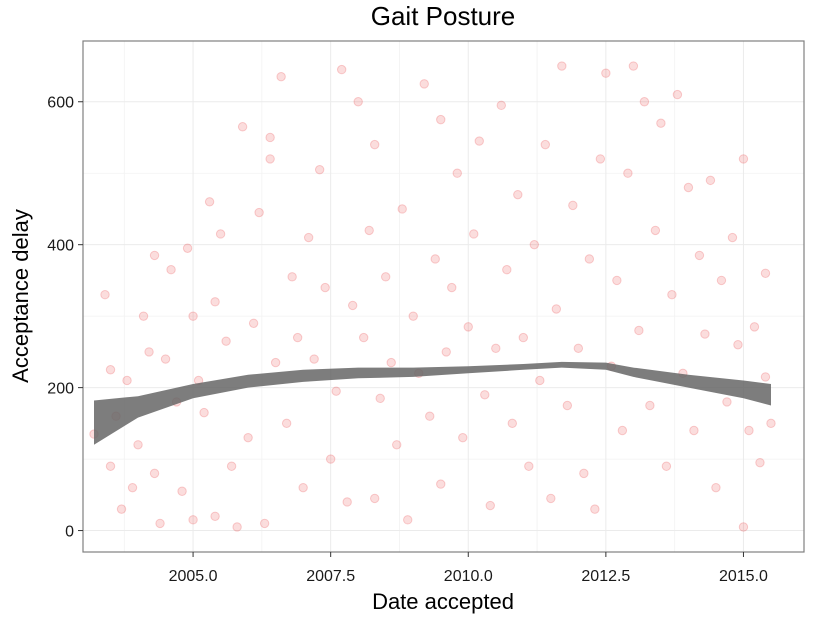 The height and width of the screenshot is (618, 825). Describe the element at coordinates (443, 16) in the screenshot. I see `chart-title: Gait Posture` at that location.